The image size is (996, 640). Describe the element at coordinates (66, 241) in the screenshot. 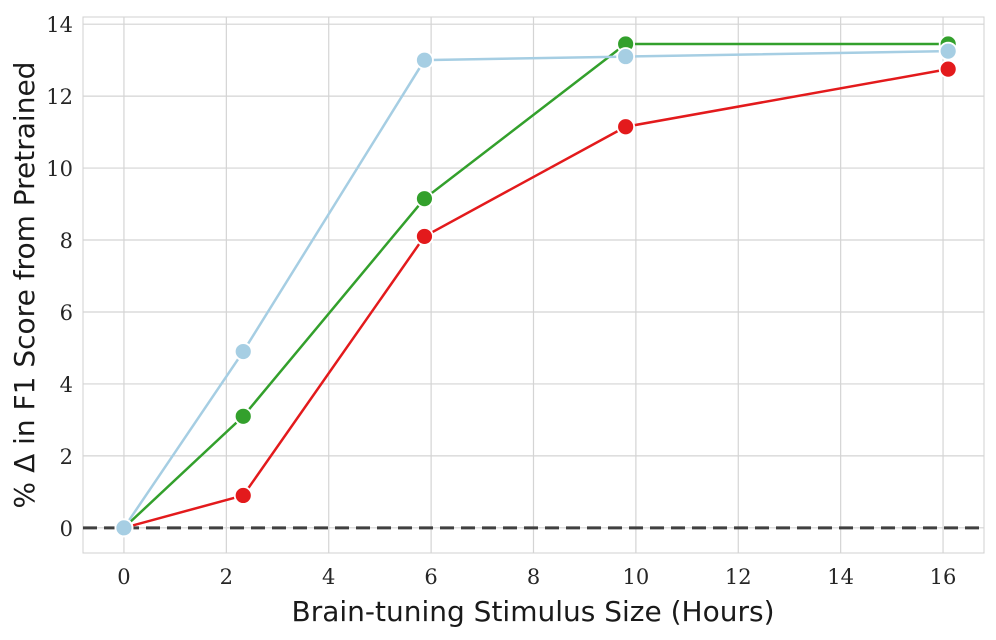

I see `y-tick-label: 8` at that location.